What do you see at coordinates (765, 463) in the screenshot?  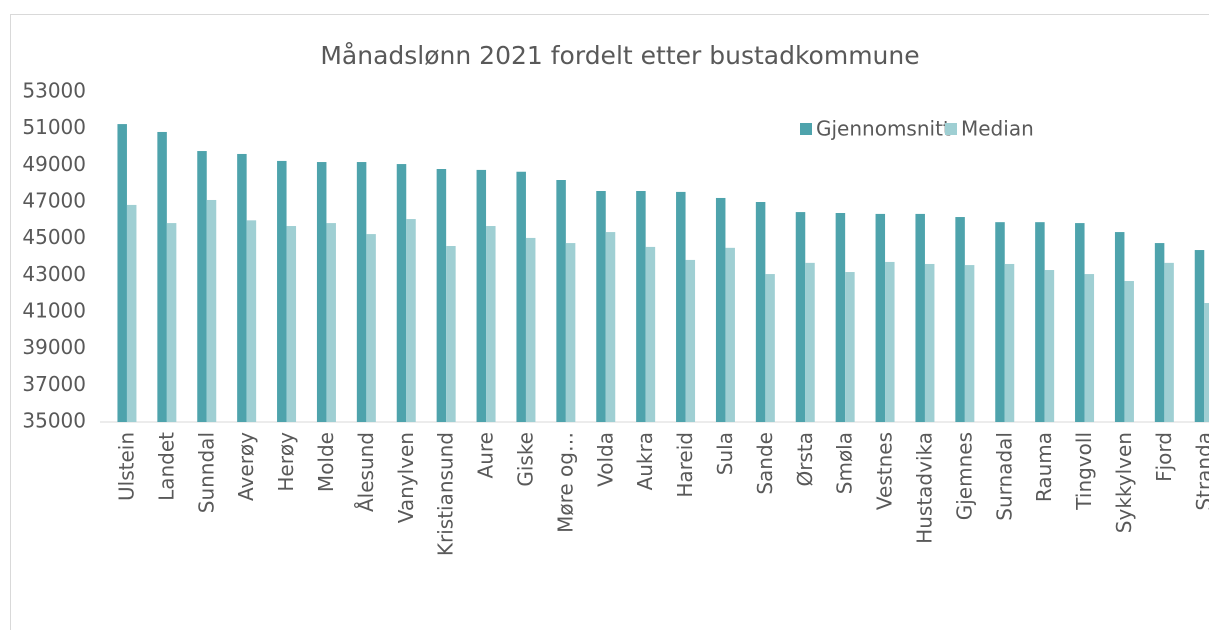 I see `x-tick-label: Sande` at bounding box center [765, 463].